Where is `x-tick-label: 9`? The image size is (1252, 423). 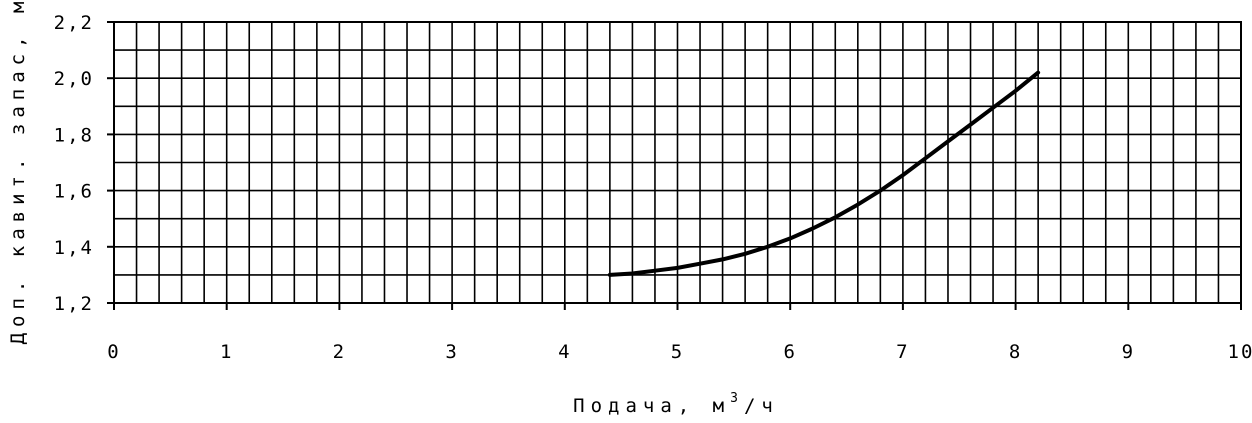
x-tick-label: 9 is located at coordinates (1128, 352).